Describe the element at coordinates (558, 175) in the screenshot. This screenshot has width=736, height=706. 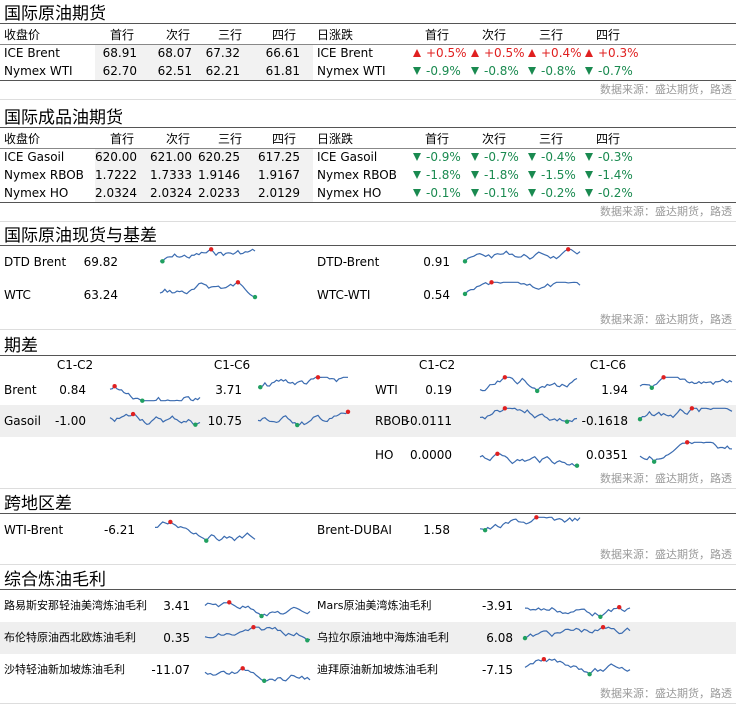
I see `change-cell: -1.5%` at that location.